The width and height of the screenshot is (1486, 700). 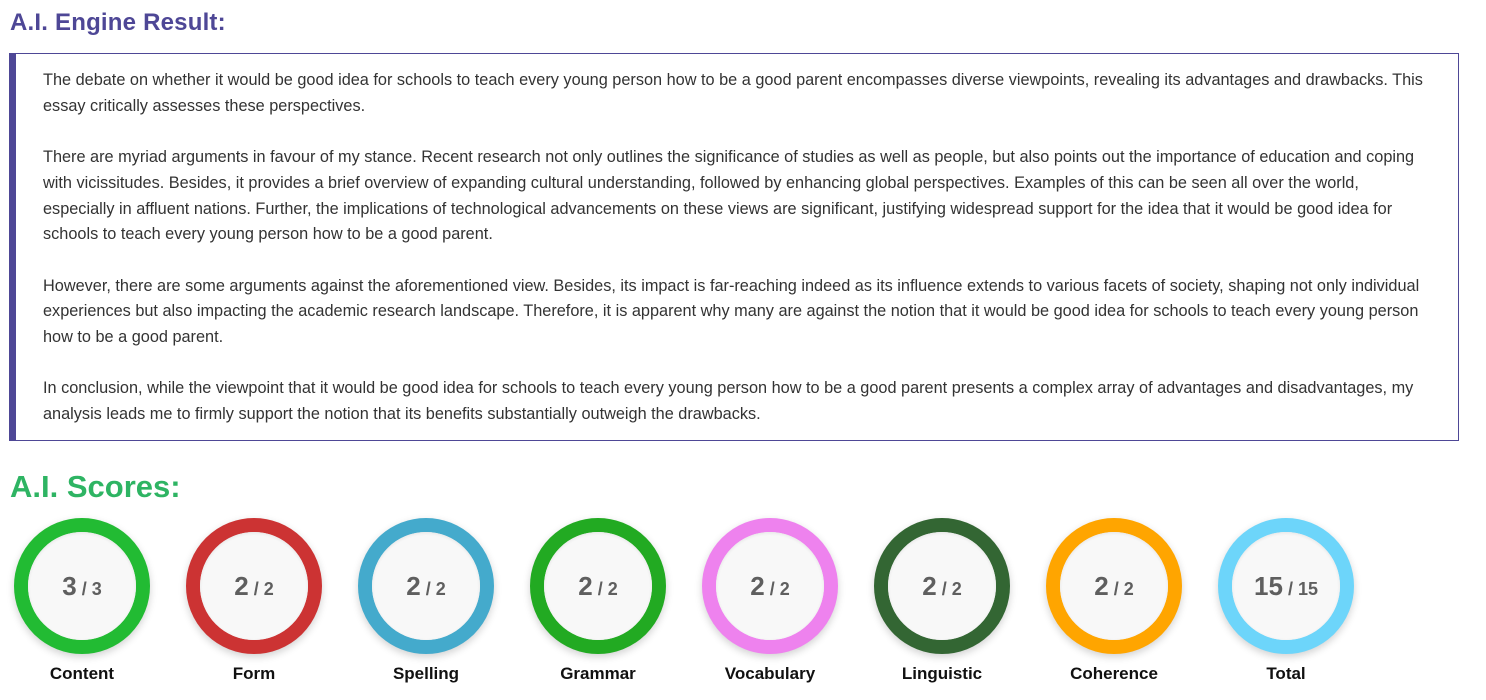 I want to click on score-achieved: 15, so click(x=1268, y=586).